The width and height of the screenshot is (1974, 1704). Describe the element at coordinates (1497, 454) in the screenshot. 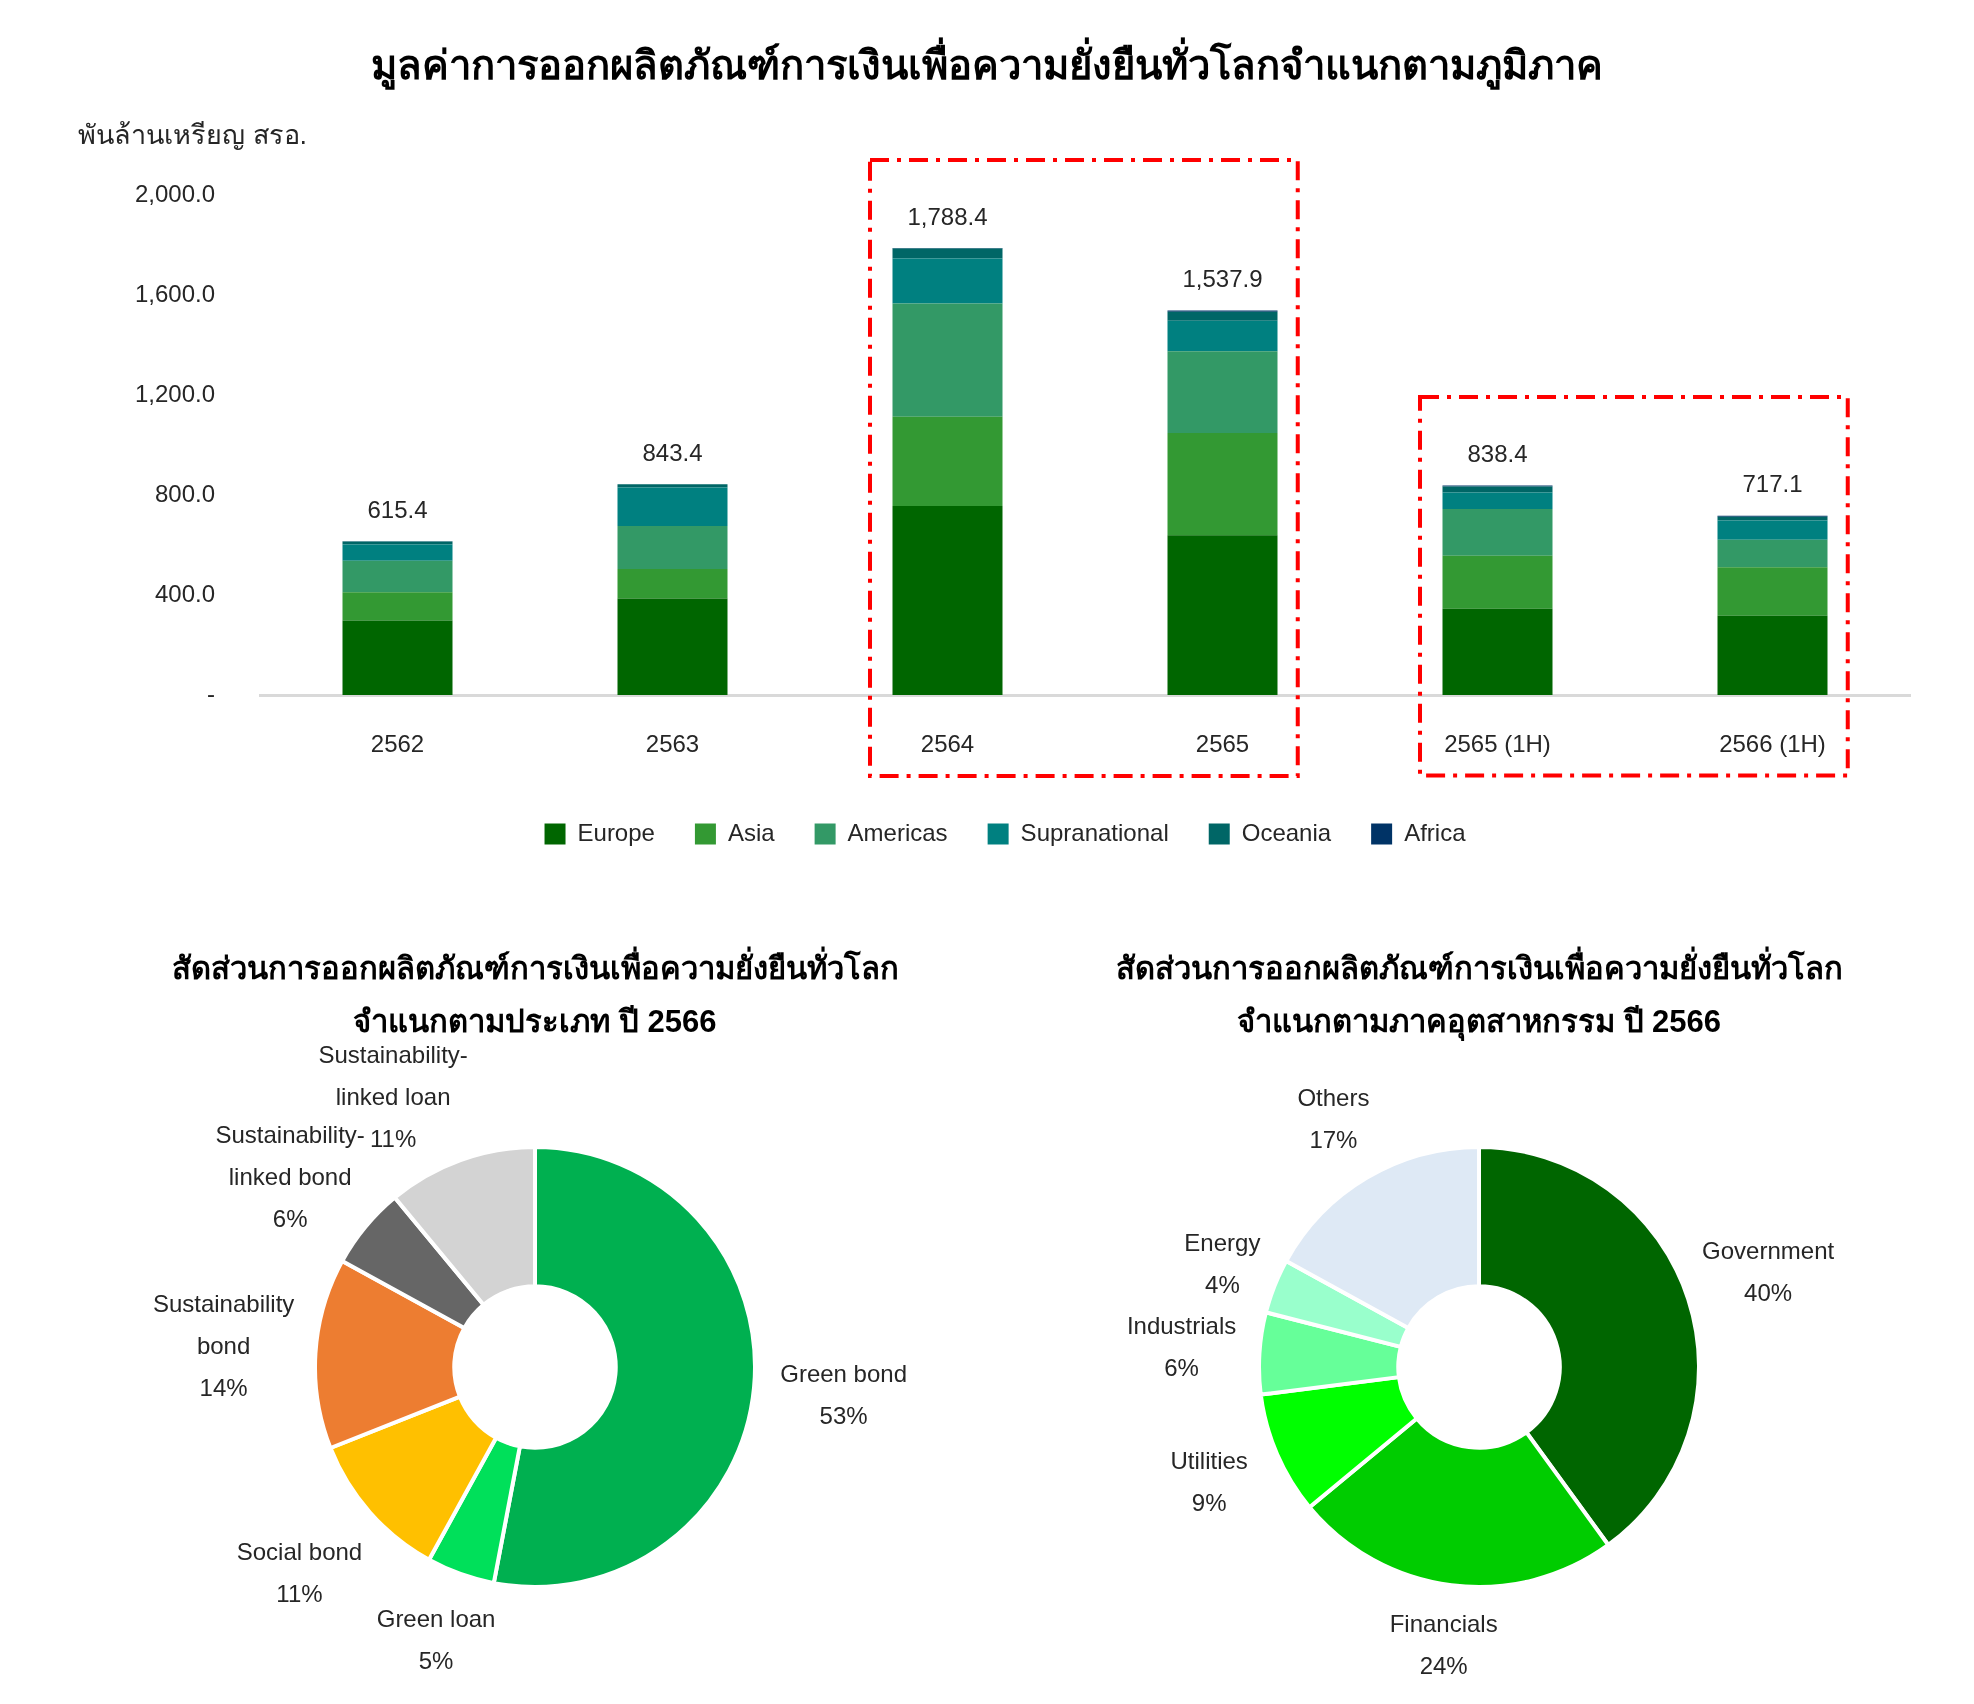

I see `total-label: 838.4` at that location.